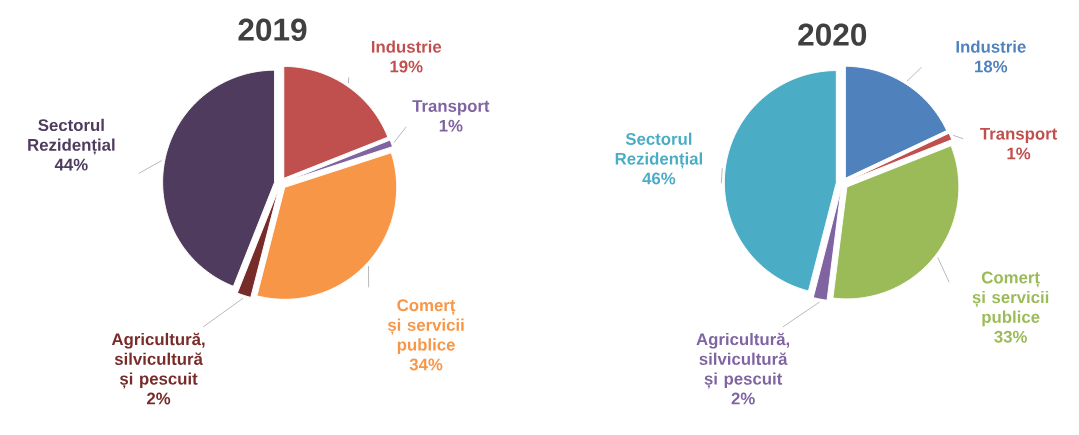 Image resolution: width=1079 pixels, height=435 pixels. I want to click on data-label: 33%, so click(1010, 336).